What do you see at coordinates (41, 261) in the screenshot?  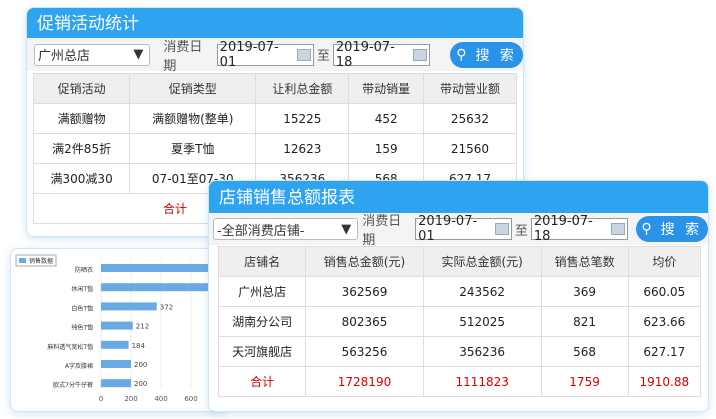 I see `legend-label: 销售数据` at bounding box center [41, 261].